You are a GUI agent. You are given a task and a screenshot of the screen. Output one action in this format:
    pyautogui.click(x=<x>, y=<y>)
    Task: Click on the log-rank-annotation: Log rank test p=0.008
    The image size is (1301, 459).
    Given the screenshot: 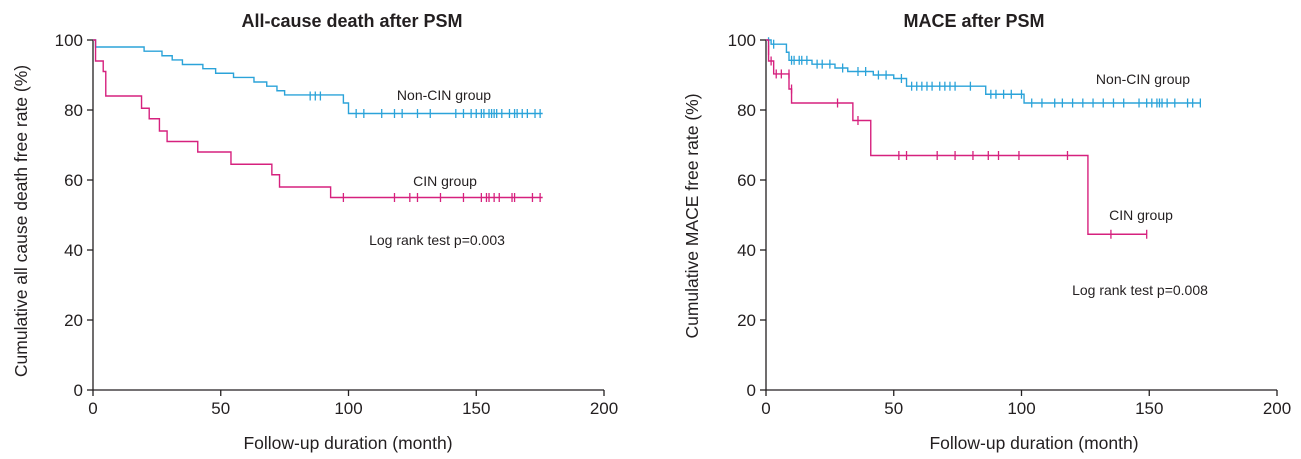 What is the action you would take?
    pyautogui.click(x=1140, y=290)
    